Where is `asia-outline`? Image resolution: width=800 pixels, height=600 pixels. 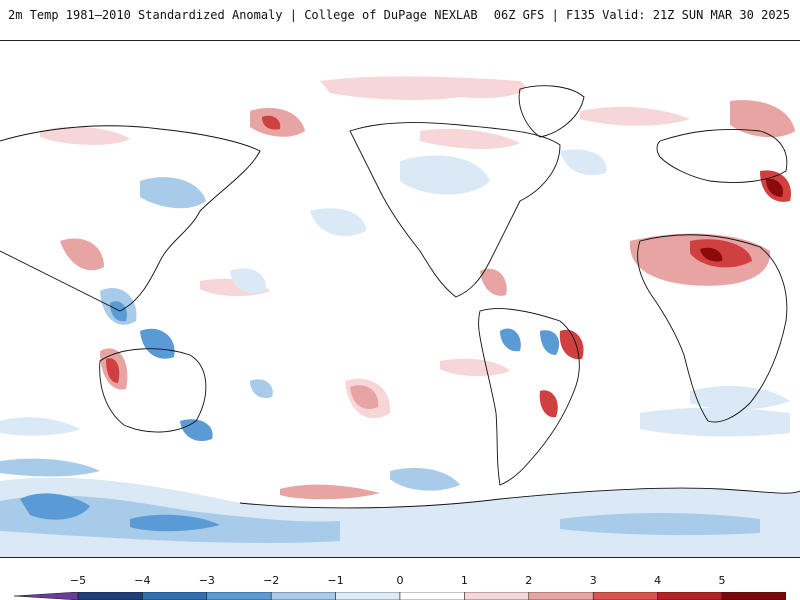
asia-outline is located at coordinates (130, 218).